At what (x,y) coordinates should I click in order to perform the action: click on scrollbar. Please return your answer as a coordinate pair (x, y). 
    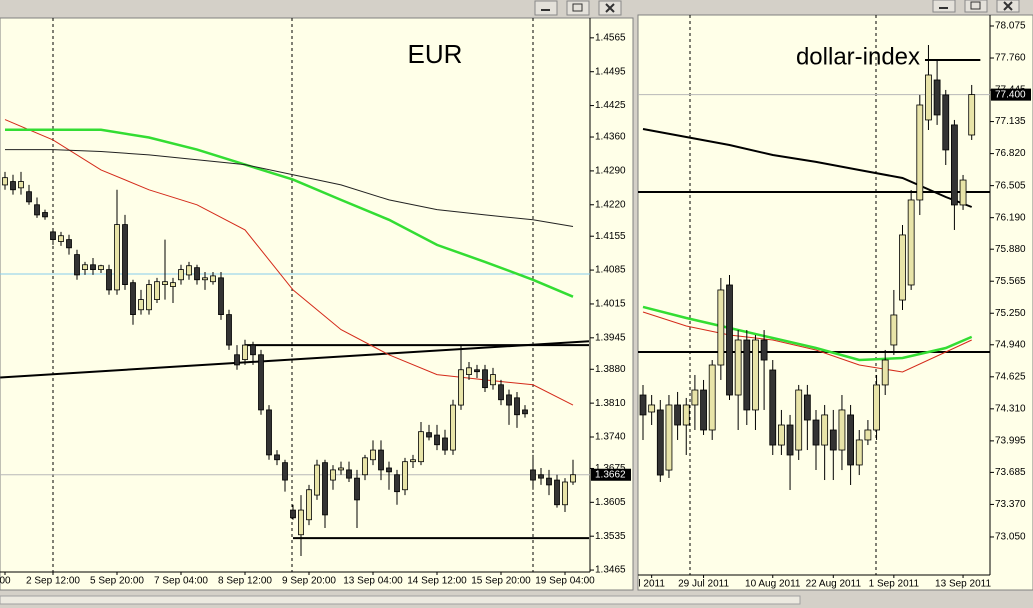
    Looking at the image, I should click on (400, 600).